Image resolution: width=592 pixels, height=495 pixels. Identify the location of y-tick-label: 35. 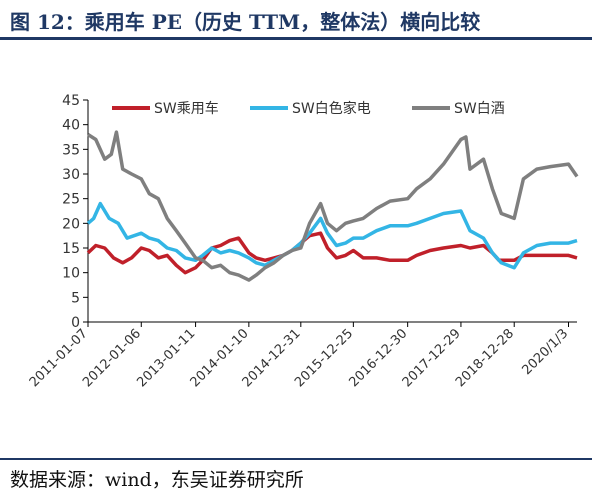
(71, 150).